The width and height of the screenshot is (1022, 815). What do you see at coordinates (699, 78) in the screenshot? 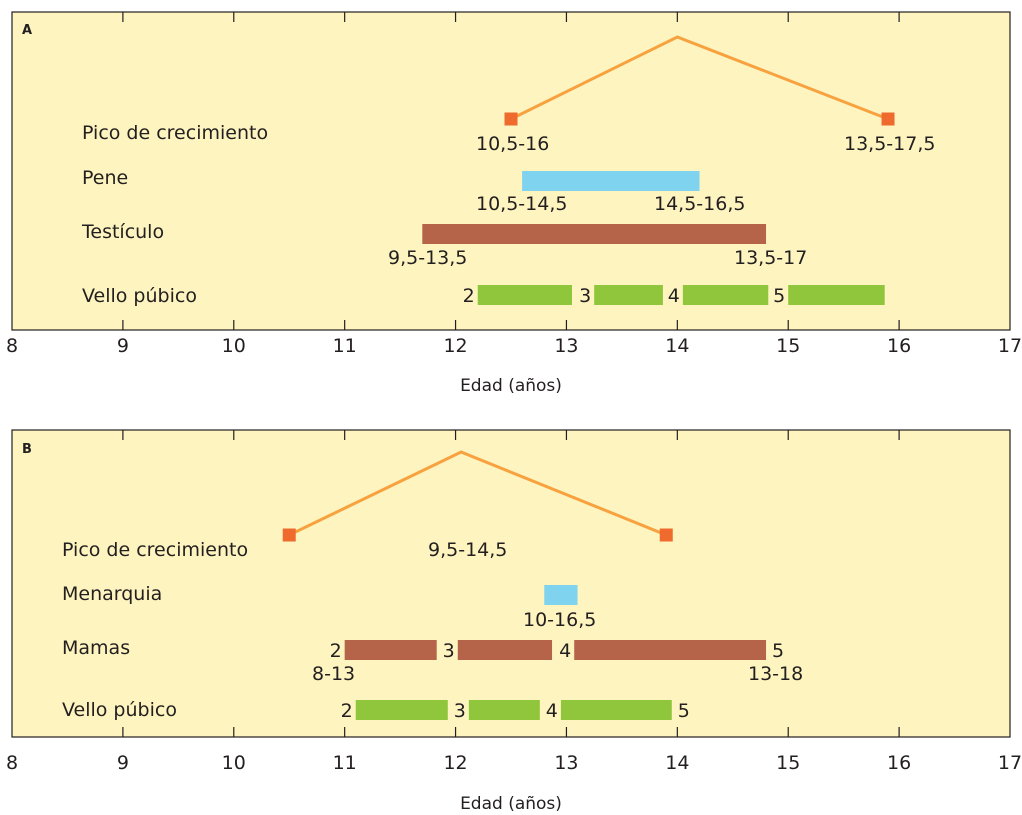
I see `panel-a-peak-line` at bounding box center [699, 78].